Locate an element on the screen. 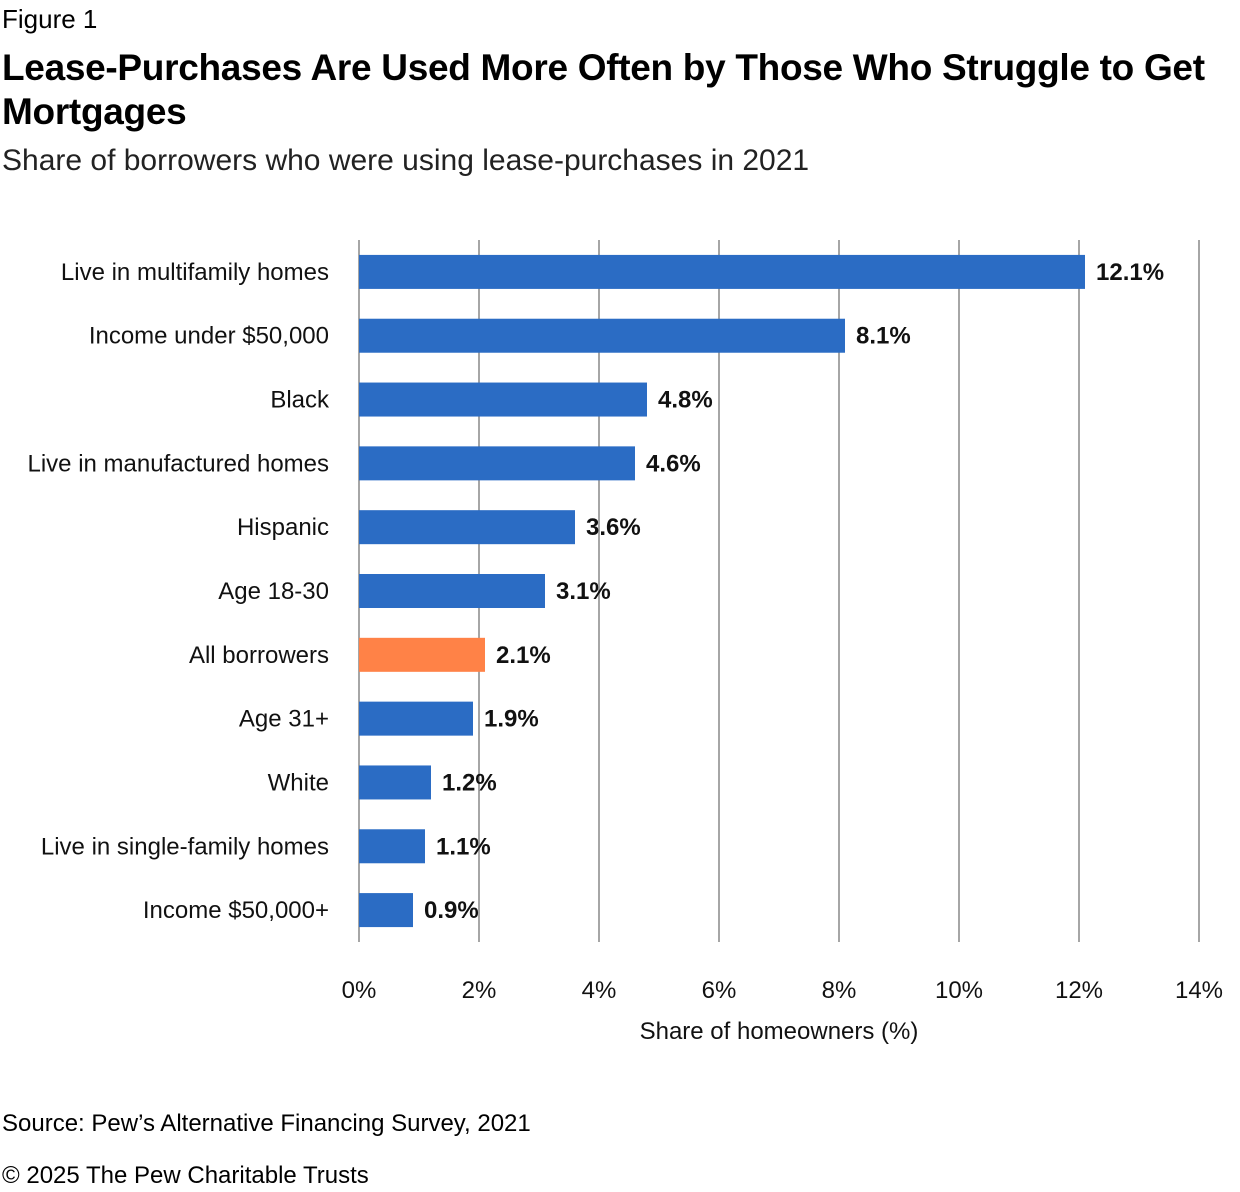 This screenshot has height=1192, width=1240. category-label: White is located at coordinates (298, 782).